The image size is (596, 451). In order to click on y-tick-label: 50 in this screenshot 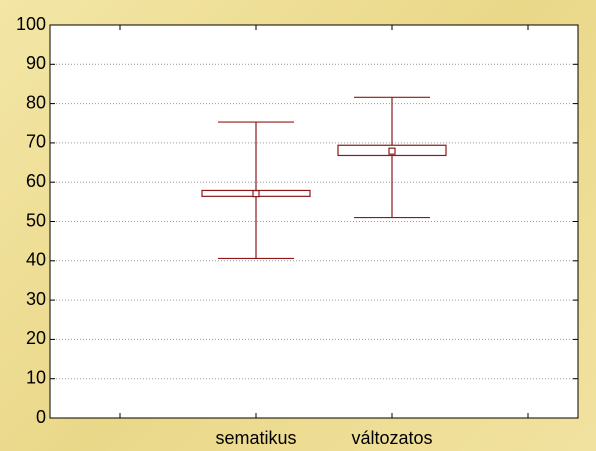, I will do `click(36, 220)`.